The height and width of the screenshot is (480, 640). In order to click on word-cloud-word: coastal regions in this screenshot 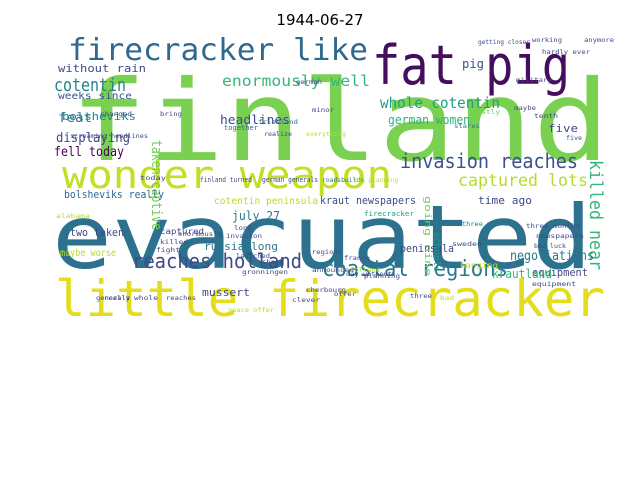, I will do `click(415, 269)`.